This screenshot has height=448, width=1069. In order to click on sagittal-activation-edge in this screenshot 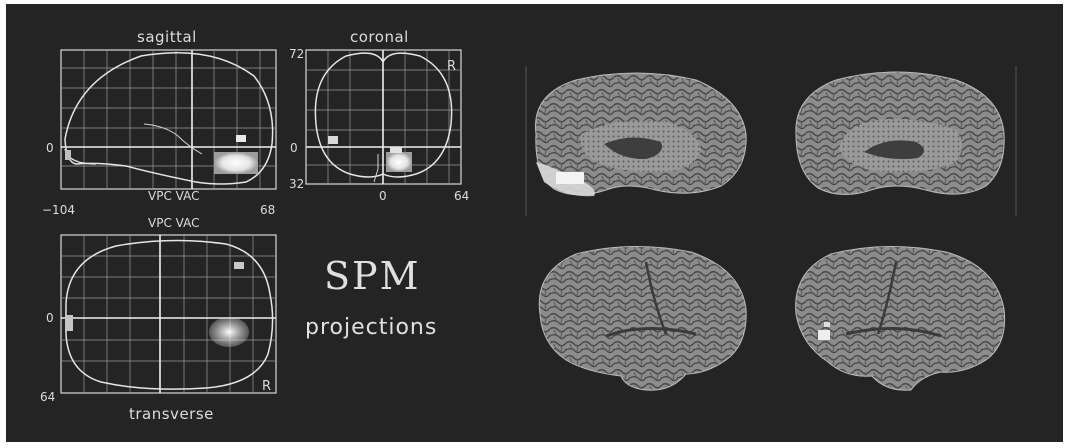, I will do `click(68, 155)`.